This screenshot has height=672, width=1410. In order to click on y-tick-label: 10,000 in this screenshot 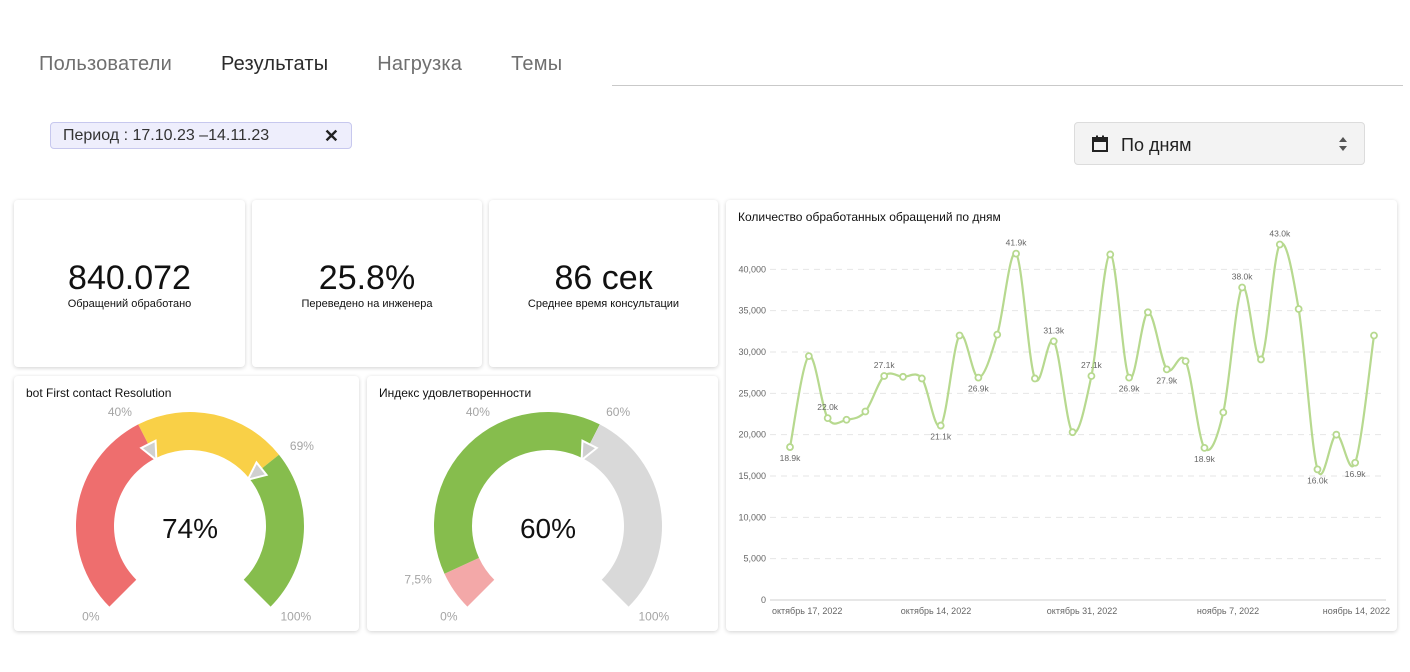, I will do `click(752, 517)`.